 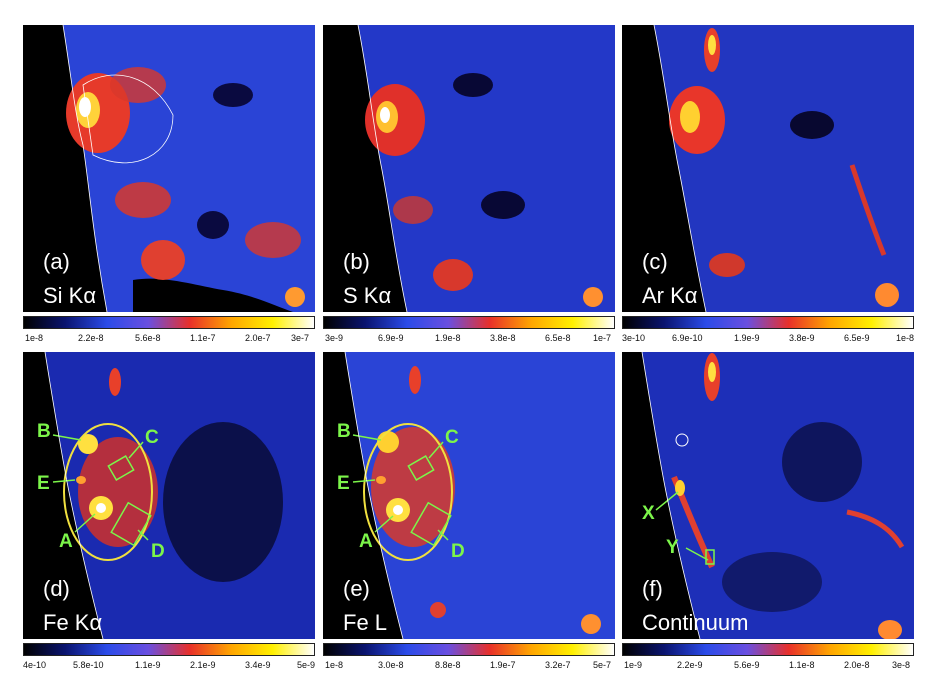 What do you see at coordinates (356, 588) in the screenshot?
I see `panel-letter: (e)` at bounding box center [356, 588].